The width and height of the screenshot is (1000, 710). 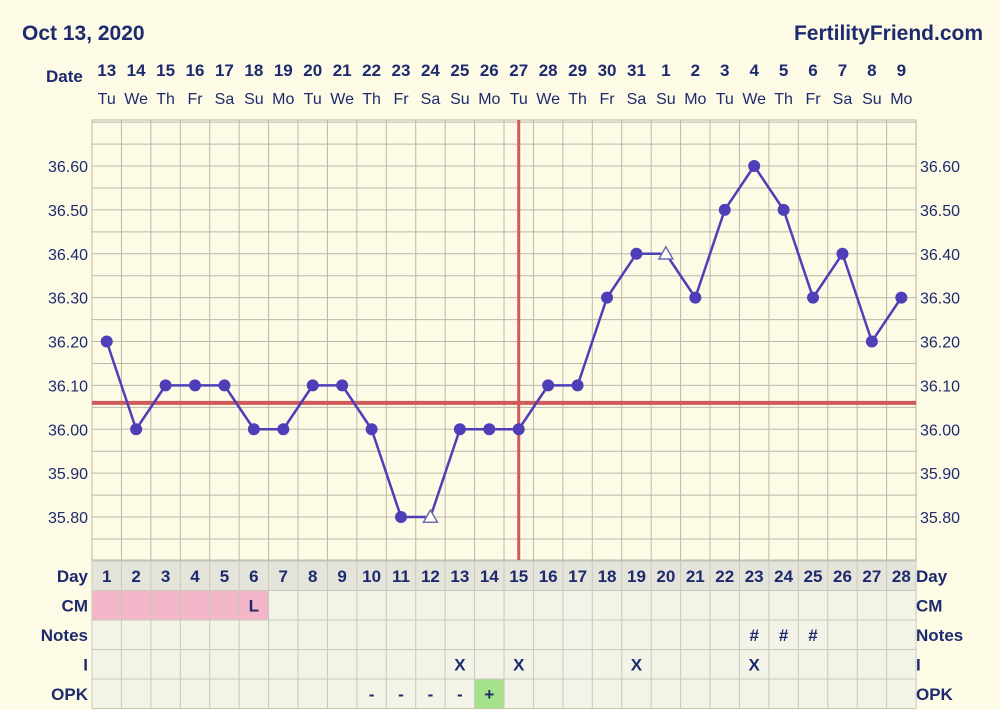 What do you see at coordinates (489, 70) in the screenshot?
I see `date-number: 26` at bounding box center [489, 70].